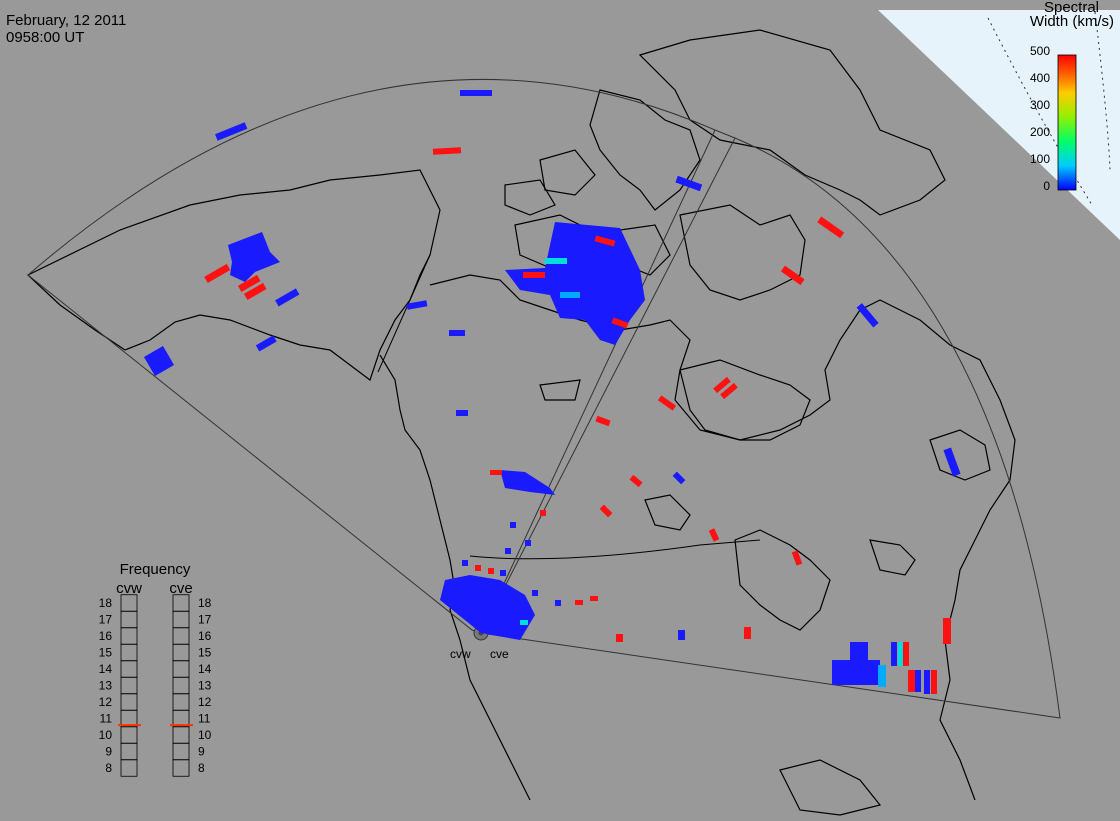  I want to click on frequency-tick-left-1: 17, so click(106, 620).